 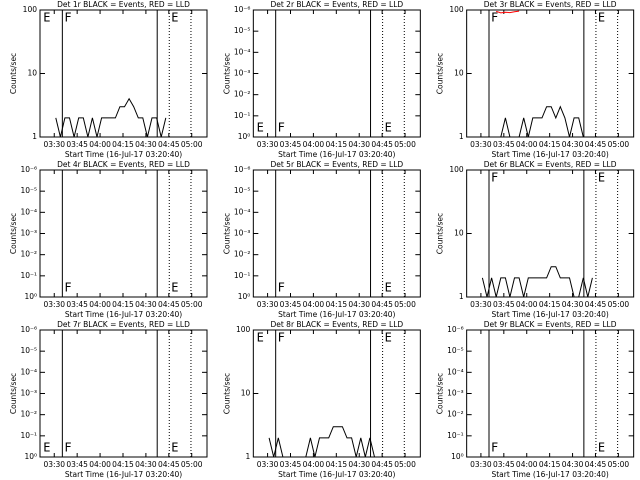 What do you see at coordinates (550, 4) in the screenshot?
I see `chart-title: Det 3r BLACK = Events, RED = LLD` at bounding box center [550, 4].